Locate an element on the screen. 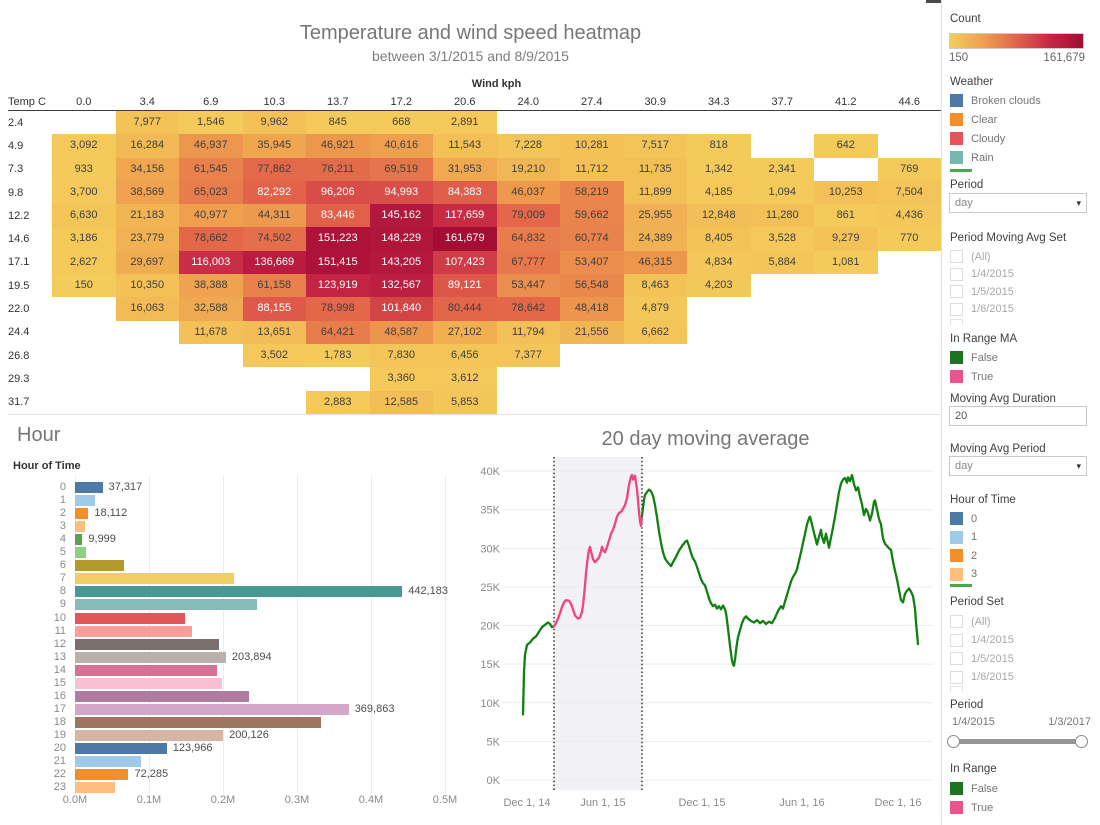 This screenshot has height=825, width=1100. heatmap-cell: 64,421 is located at coordinates (338, 332).